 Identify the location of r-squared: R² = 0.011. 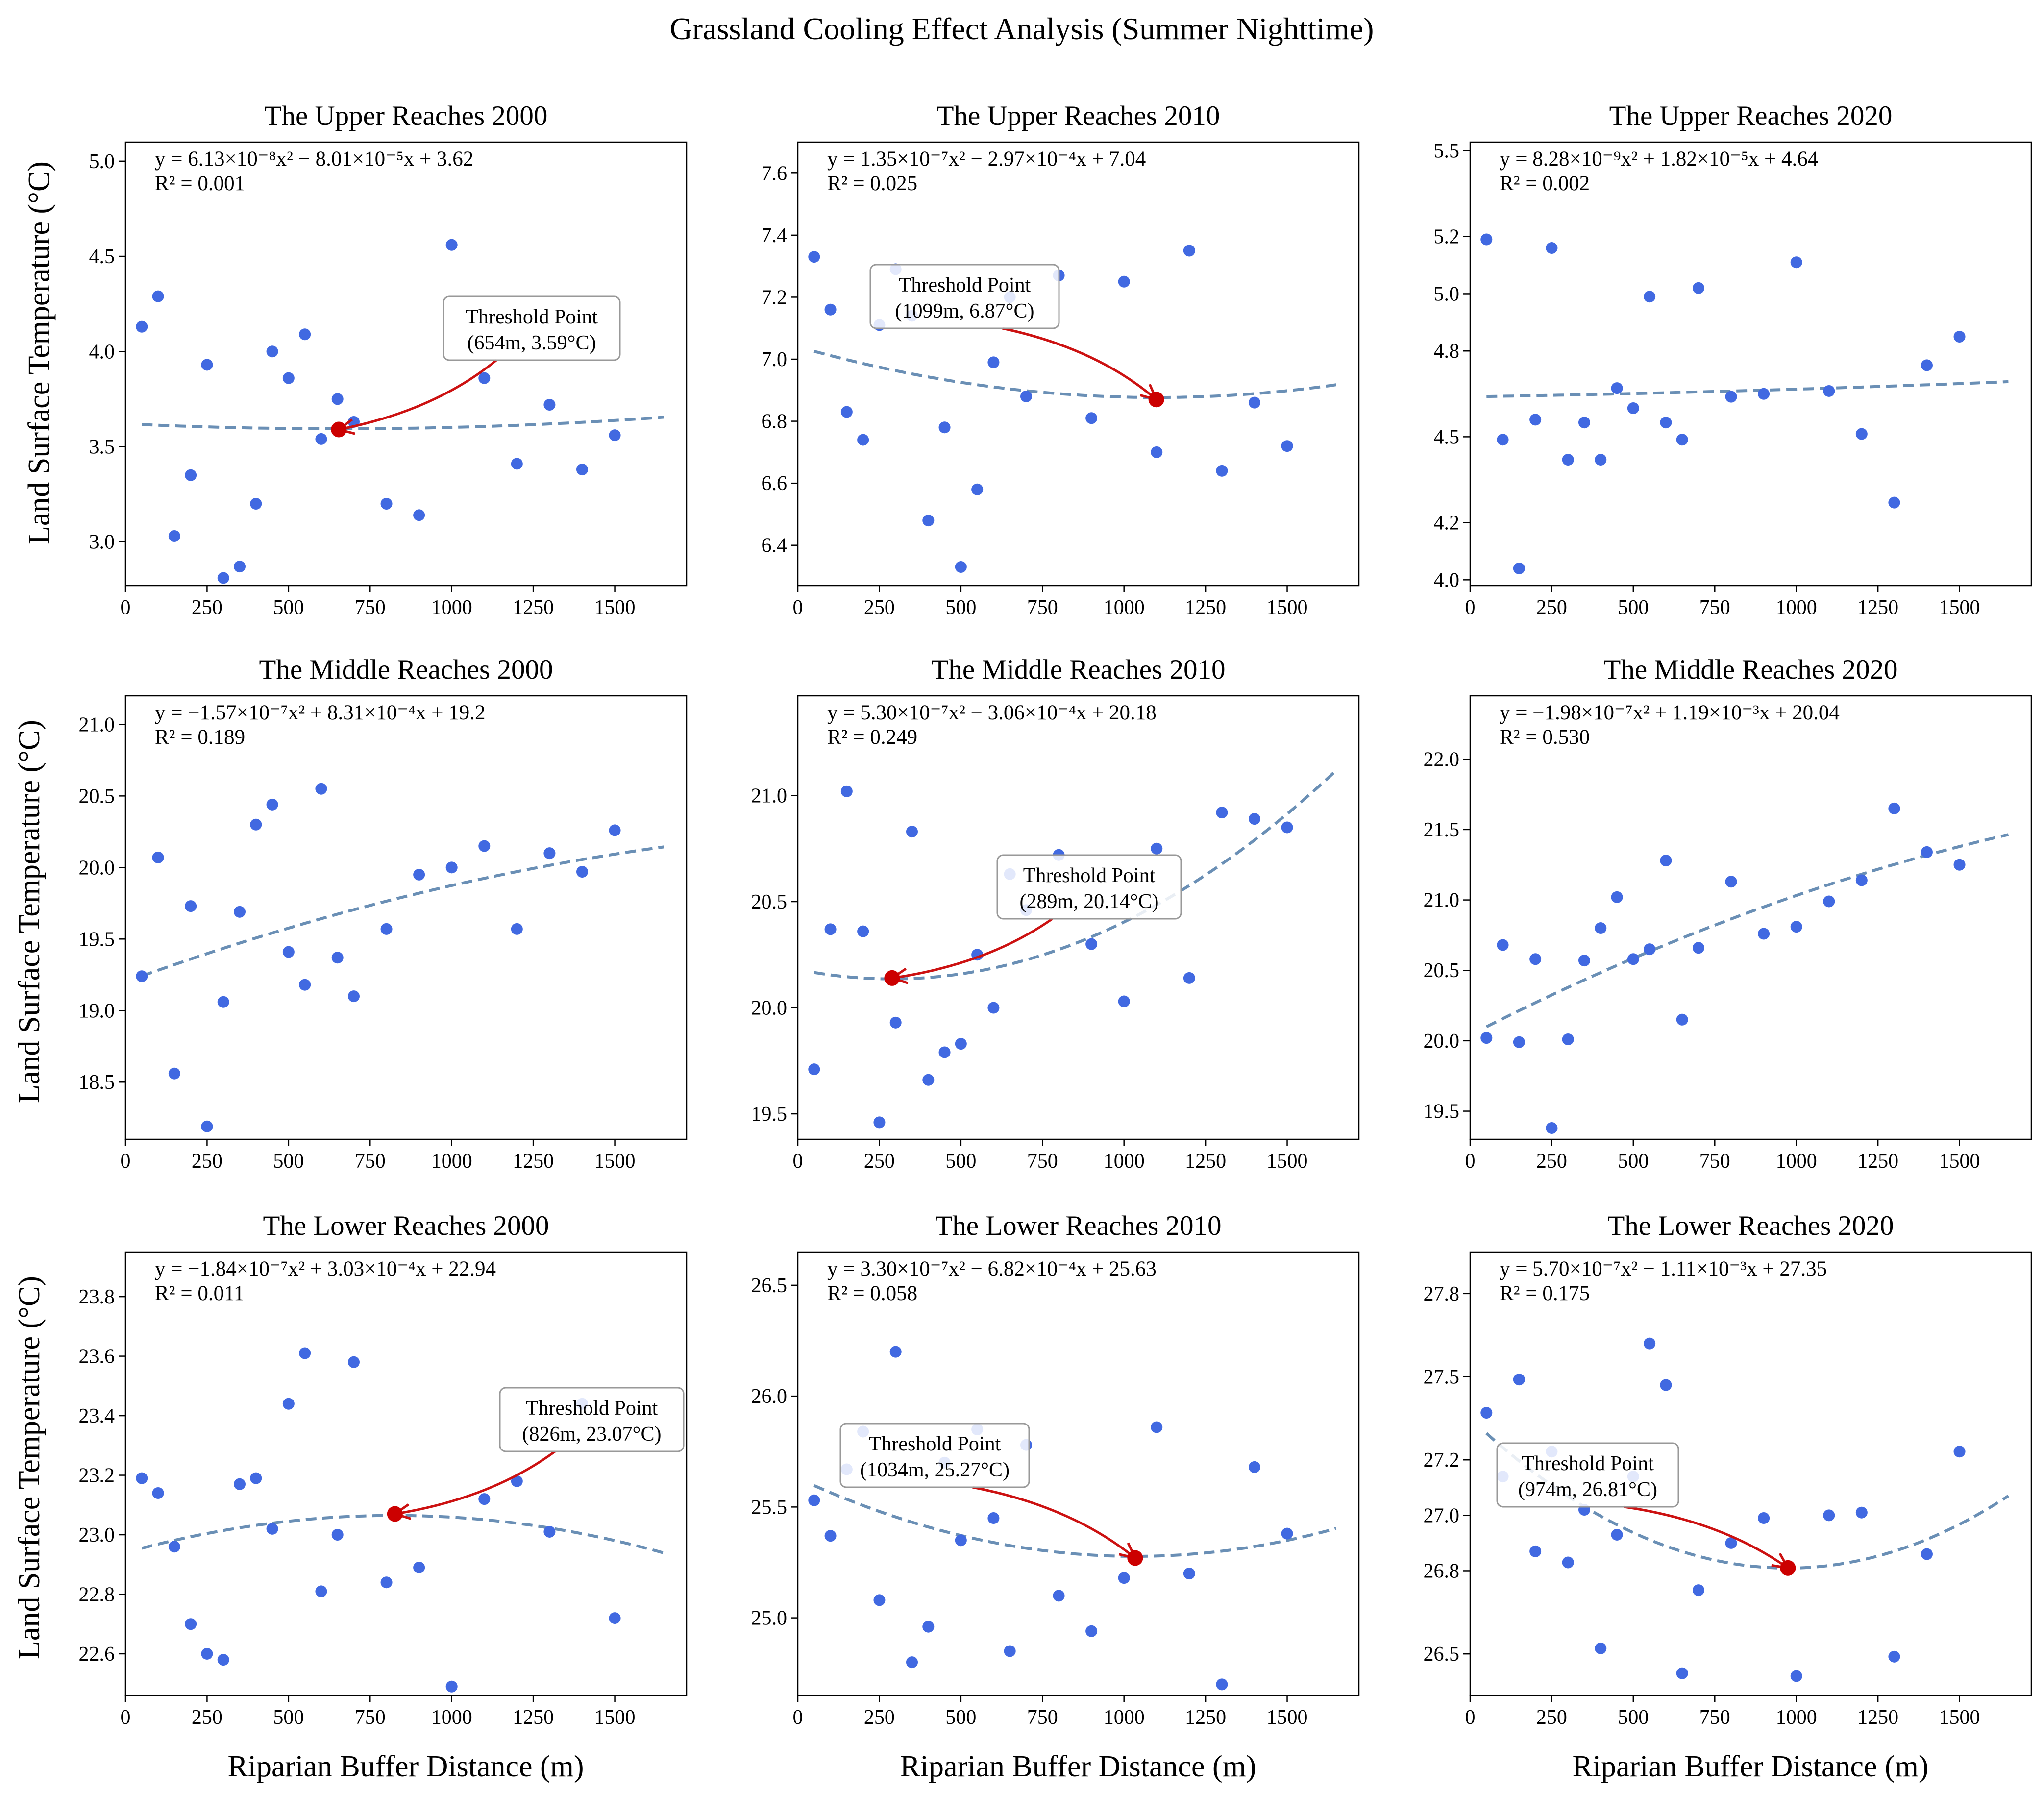
(199, 1294).